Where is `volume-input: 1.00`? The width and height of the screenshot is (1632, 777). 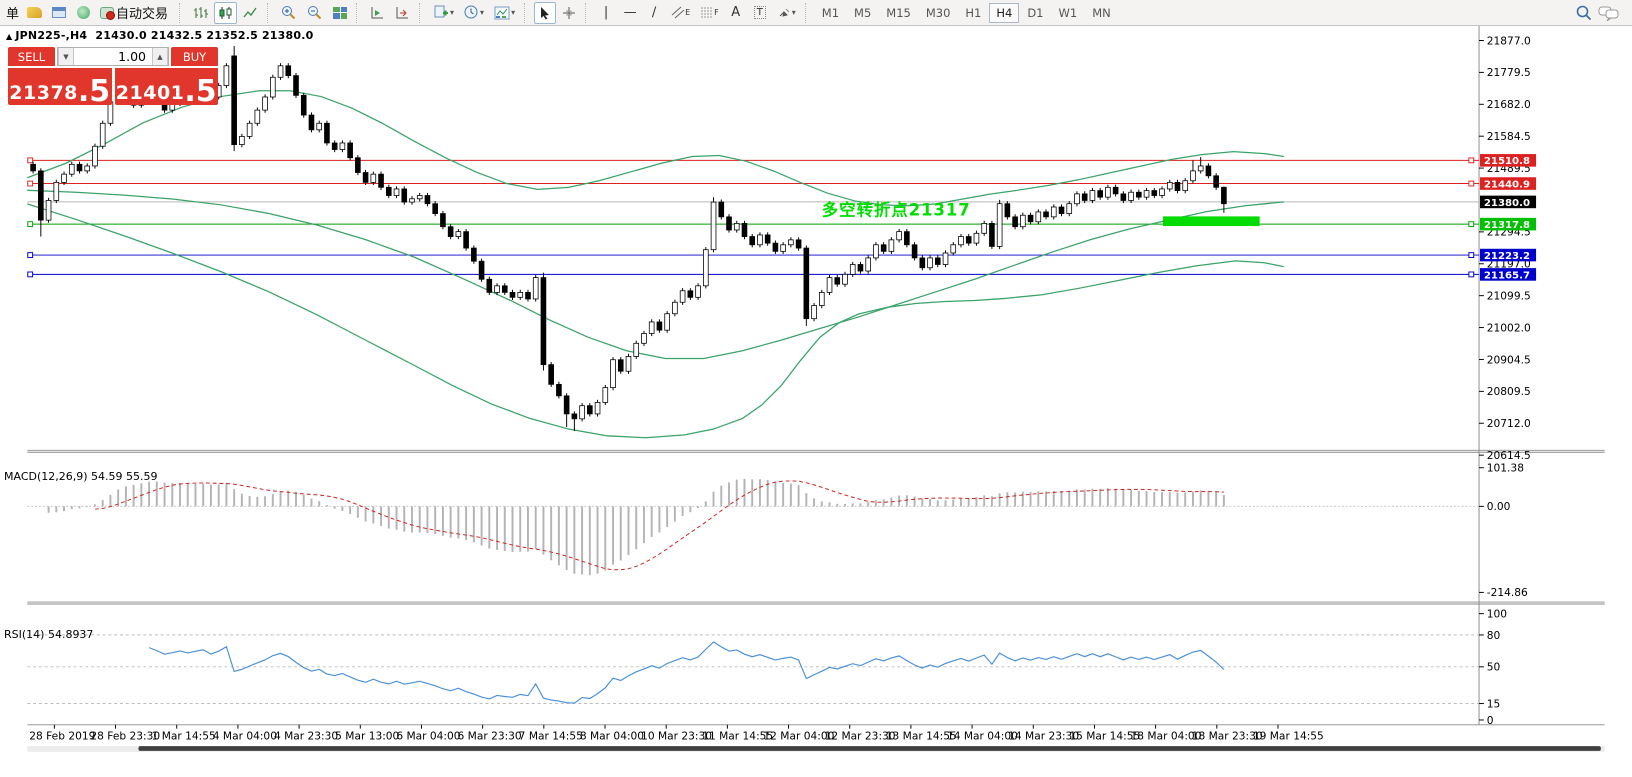 volume-input: 1.00 is located at coordinates (132, 56).